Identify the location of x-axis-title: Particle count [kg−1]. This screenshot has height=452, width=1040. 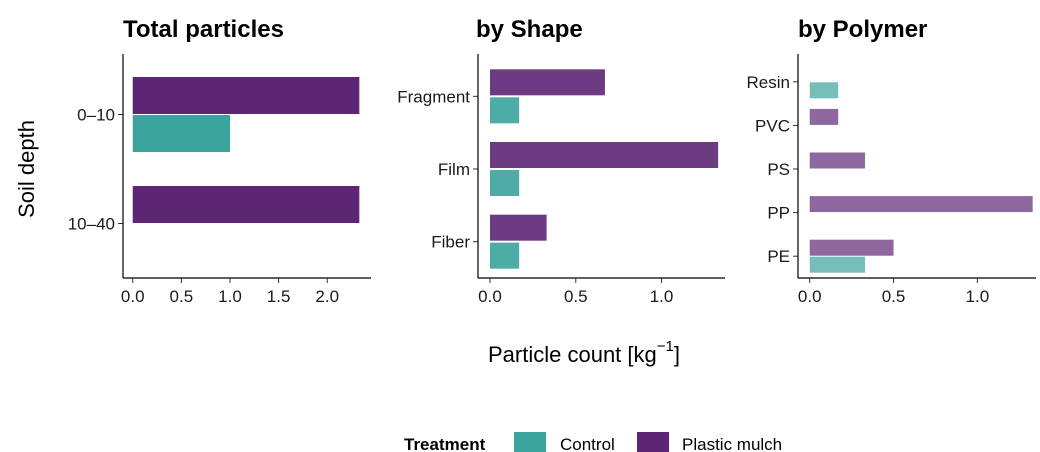
(584, 352).